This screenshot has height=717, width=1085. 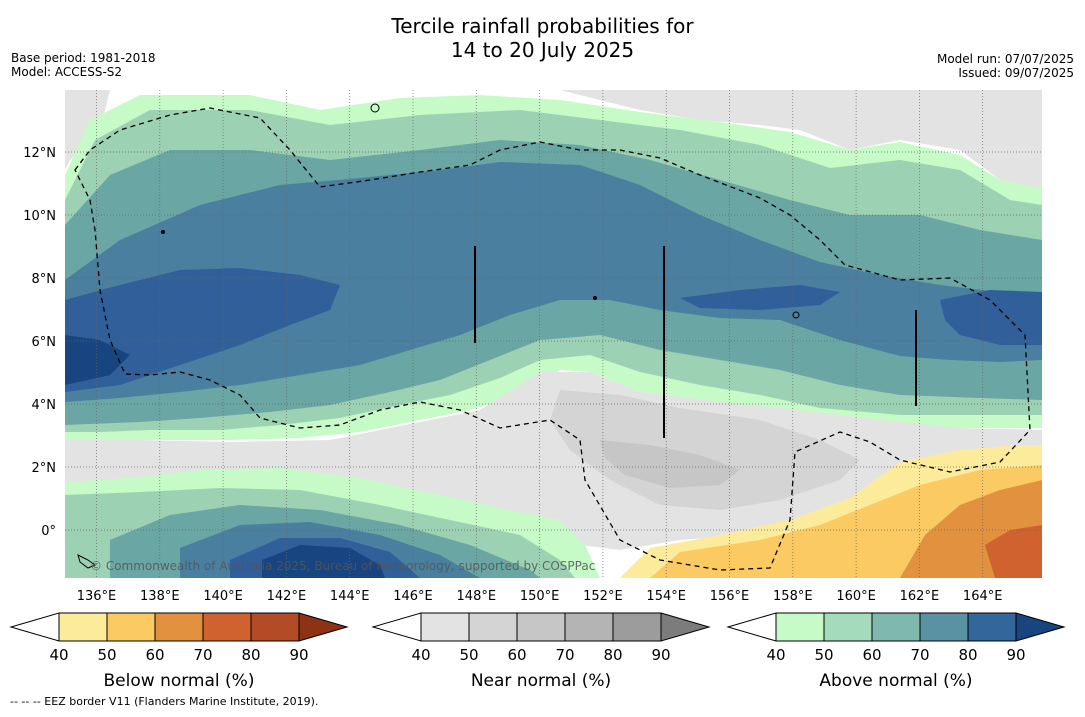 What do you see at coordinates (896, 651) in the screenshot?
I see `colorbar-above: 40 50 60 70 80 90 Above normal (%)` at bounding box center [896, 651].